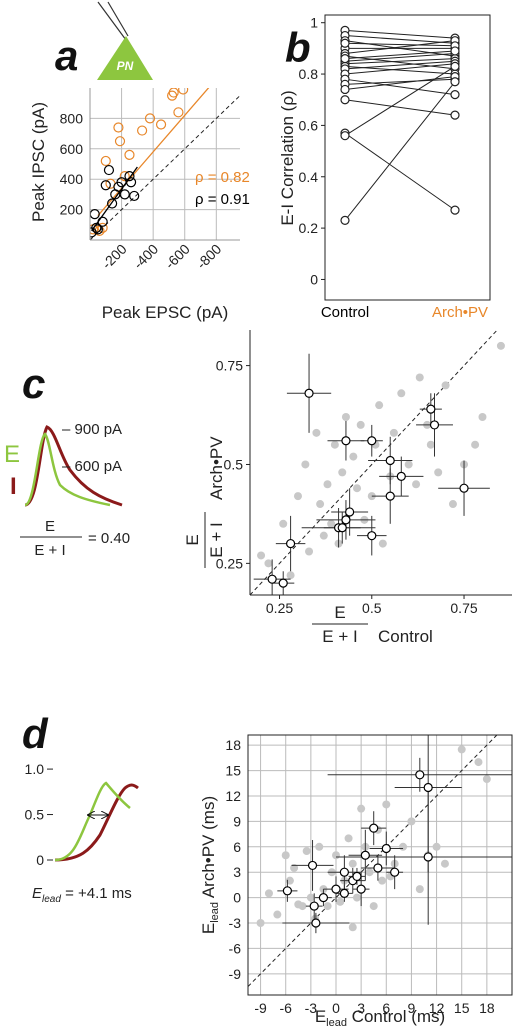 Image resolution: width=516 pixels, height=1028 pixels. Describe the element at coordinates (237, 898) in the screenshot. I see `y-tick-label: 0` at that location.